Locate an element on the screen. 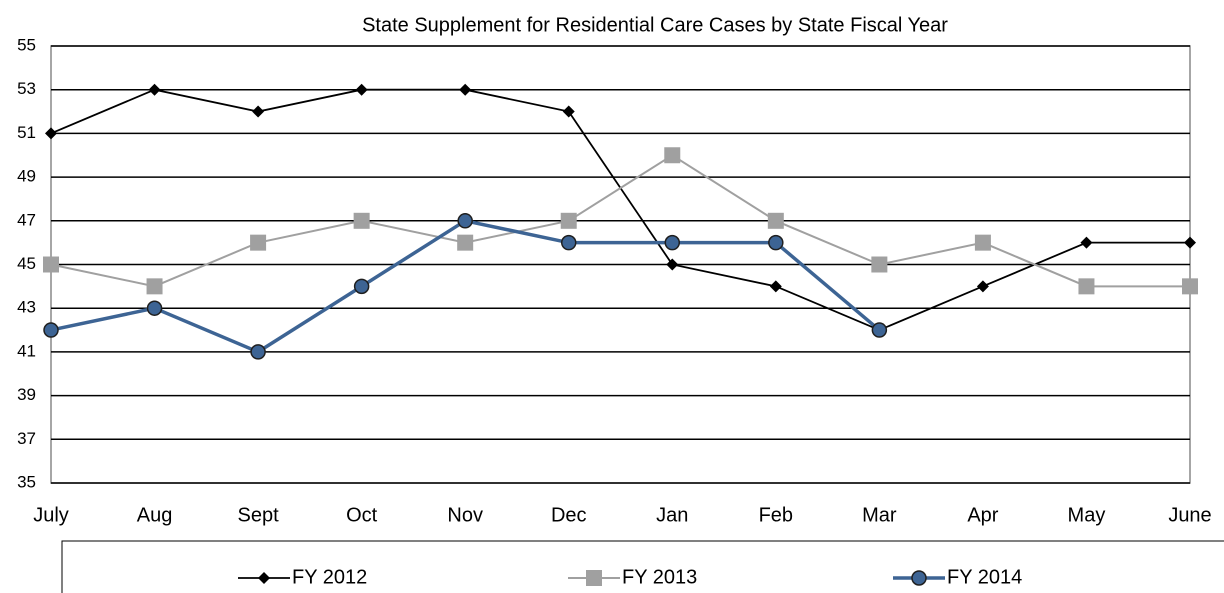 Image resolution: width=1224 pixels, height=593 pixels. y-tick-label: 47 is located at coordinates (26, 219).